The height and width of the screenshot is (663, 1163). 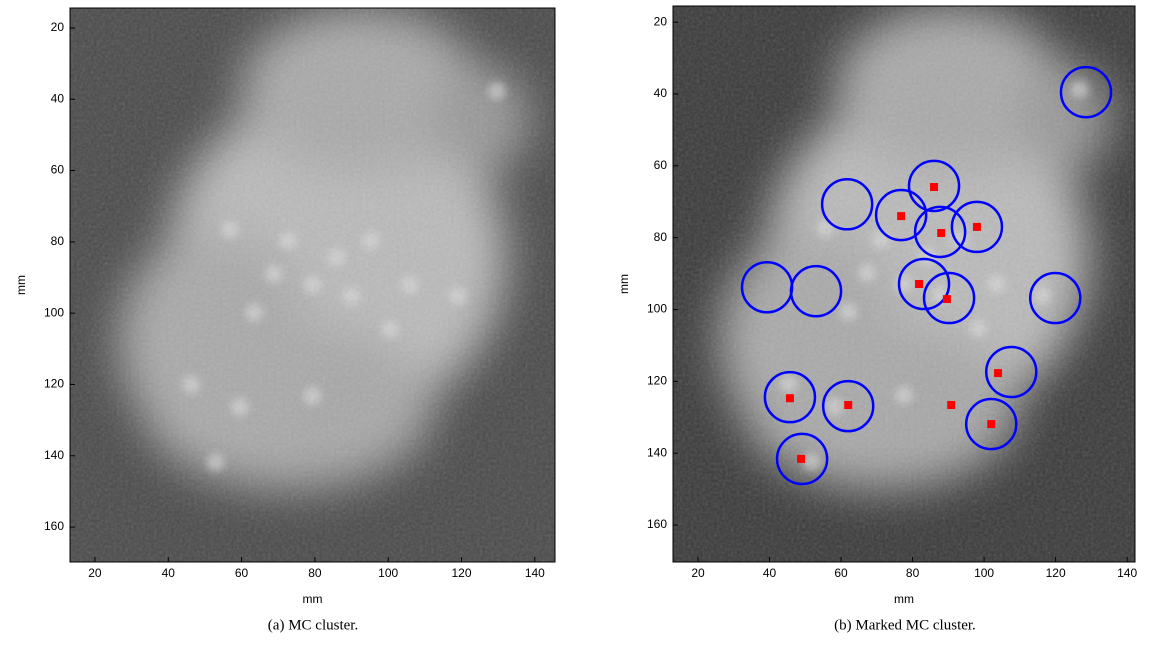 What do you see at coordinates (905, 625) in the screenshot?
I see `caption: (b) Marked MC cluster.` at bounding box center [905, 625].